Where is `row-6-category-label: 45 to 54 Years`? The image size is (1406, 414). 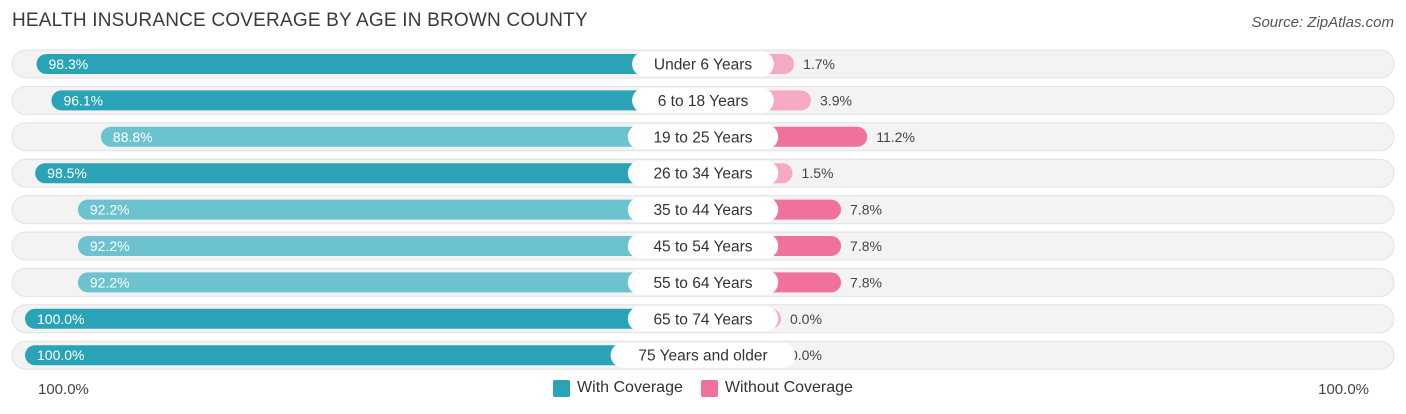 row-6-category-label: 45 to 54 Years is located at coordinates (702, 247).